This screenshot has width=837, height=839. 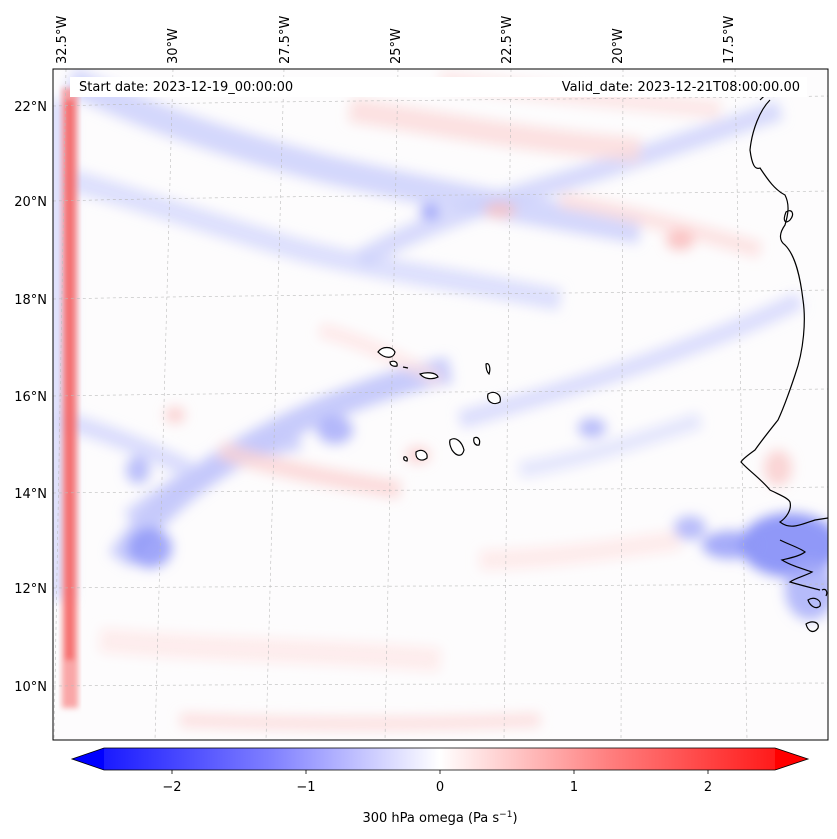 What do you see at coordinates (681, 87) in the screenshot?
I see `valid-date-text: Valid_date: 2023-12-21T08:00:00.00` at bounding box center [681, 87].